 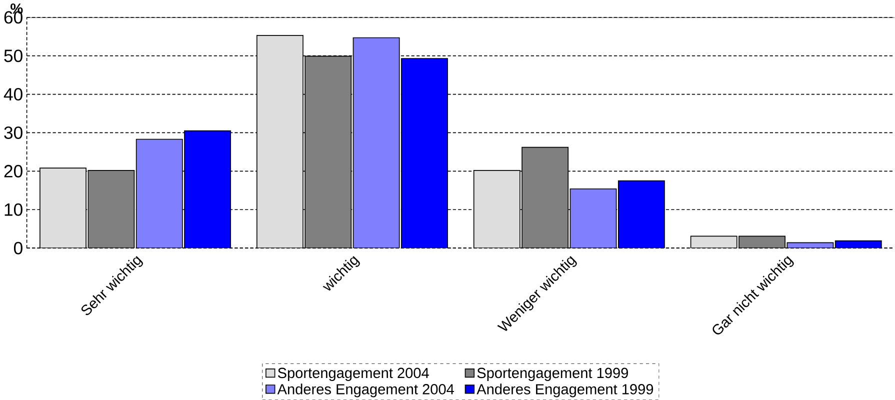 What do you see at coordinates (565, 391) in the screenshot?
I see `legend-label: Anderes Engagement 1999` at bounding box center [565, 391].